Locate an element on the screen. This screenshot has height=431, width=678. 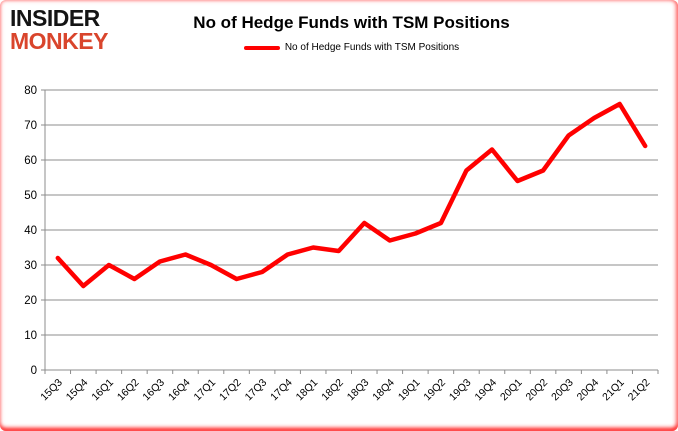
legend-line-marker is located at coordinates (261, 47).